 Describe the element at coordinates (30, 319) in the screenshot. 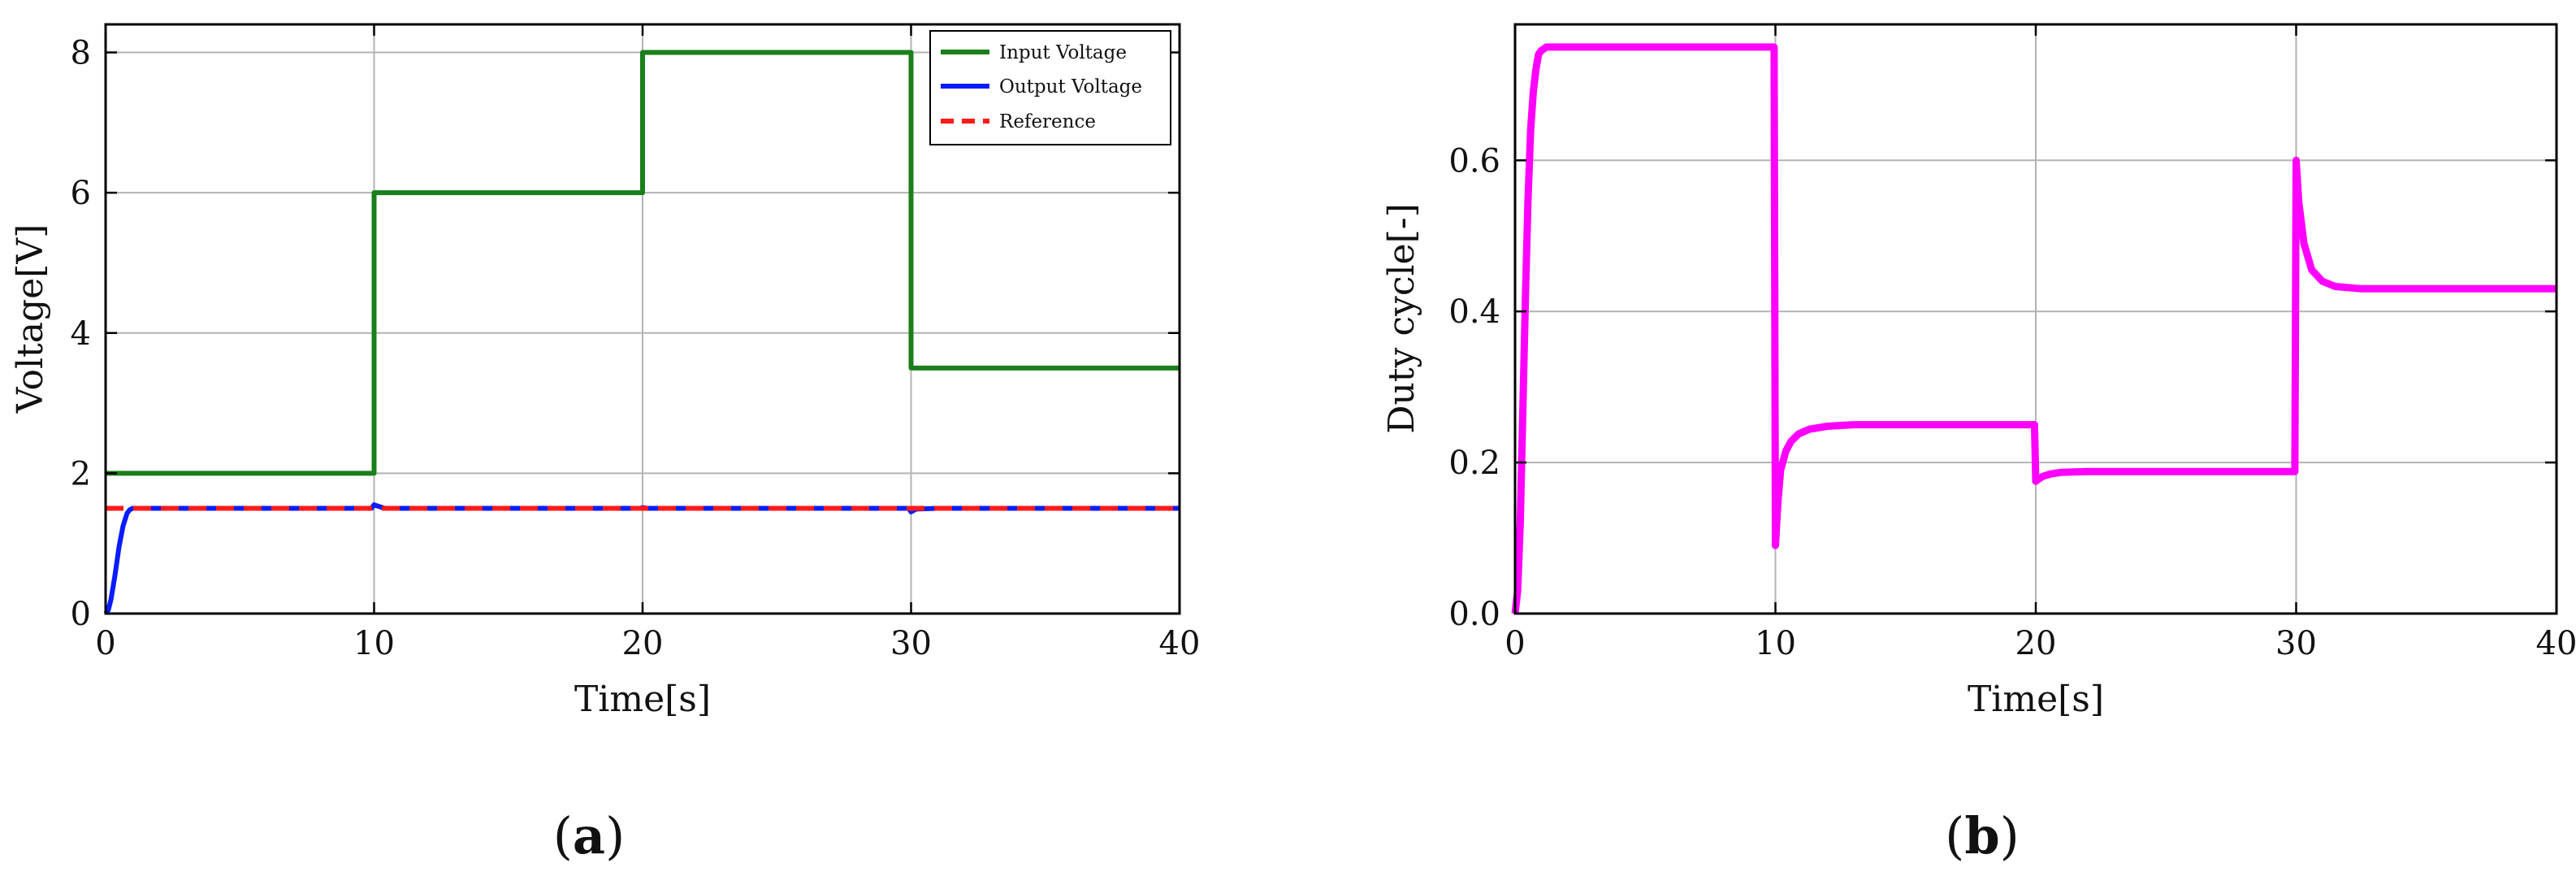

I see `chart-a-ylabel: Voltage[V]` at that location.